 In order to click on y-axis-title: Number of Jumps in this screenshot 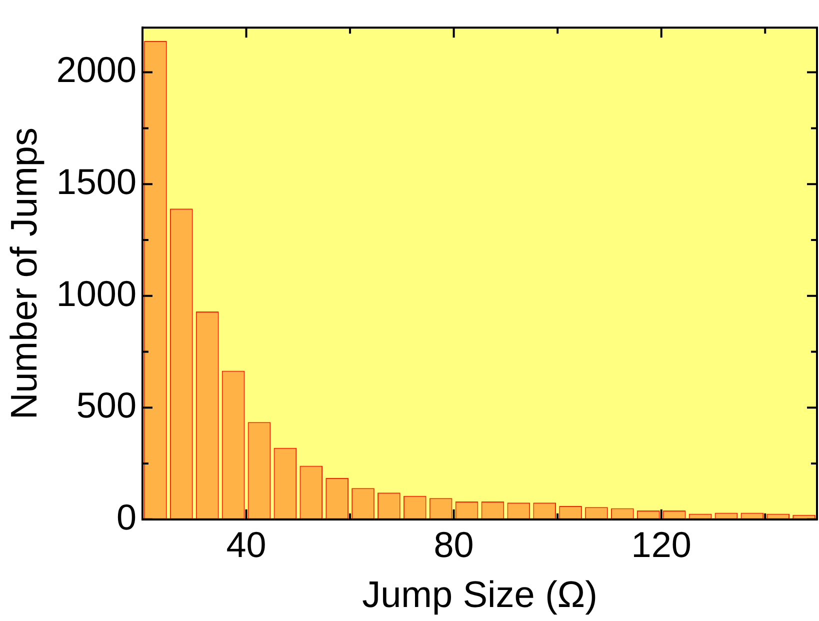, I will do `click(23, 274)`.